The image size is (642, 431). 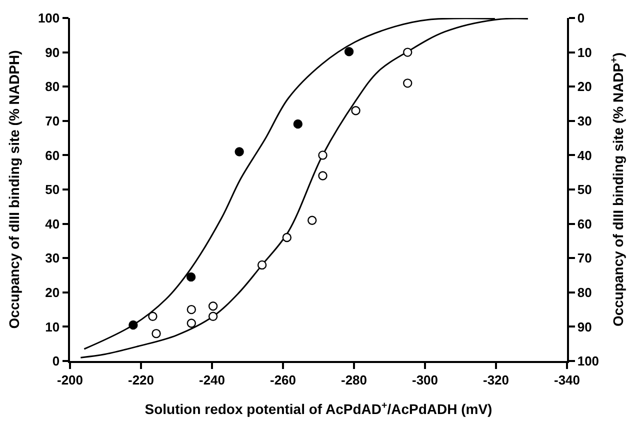 What do you see at coordinates (52, 326) in the screenshot?
I see `y-tick-label: 10` at bounding box center [52, 326].